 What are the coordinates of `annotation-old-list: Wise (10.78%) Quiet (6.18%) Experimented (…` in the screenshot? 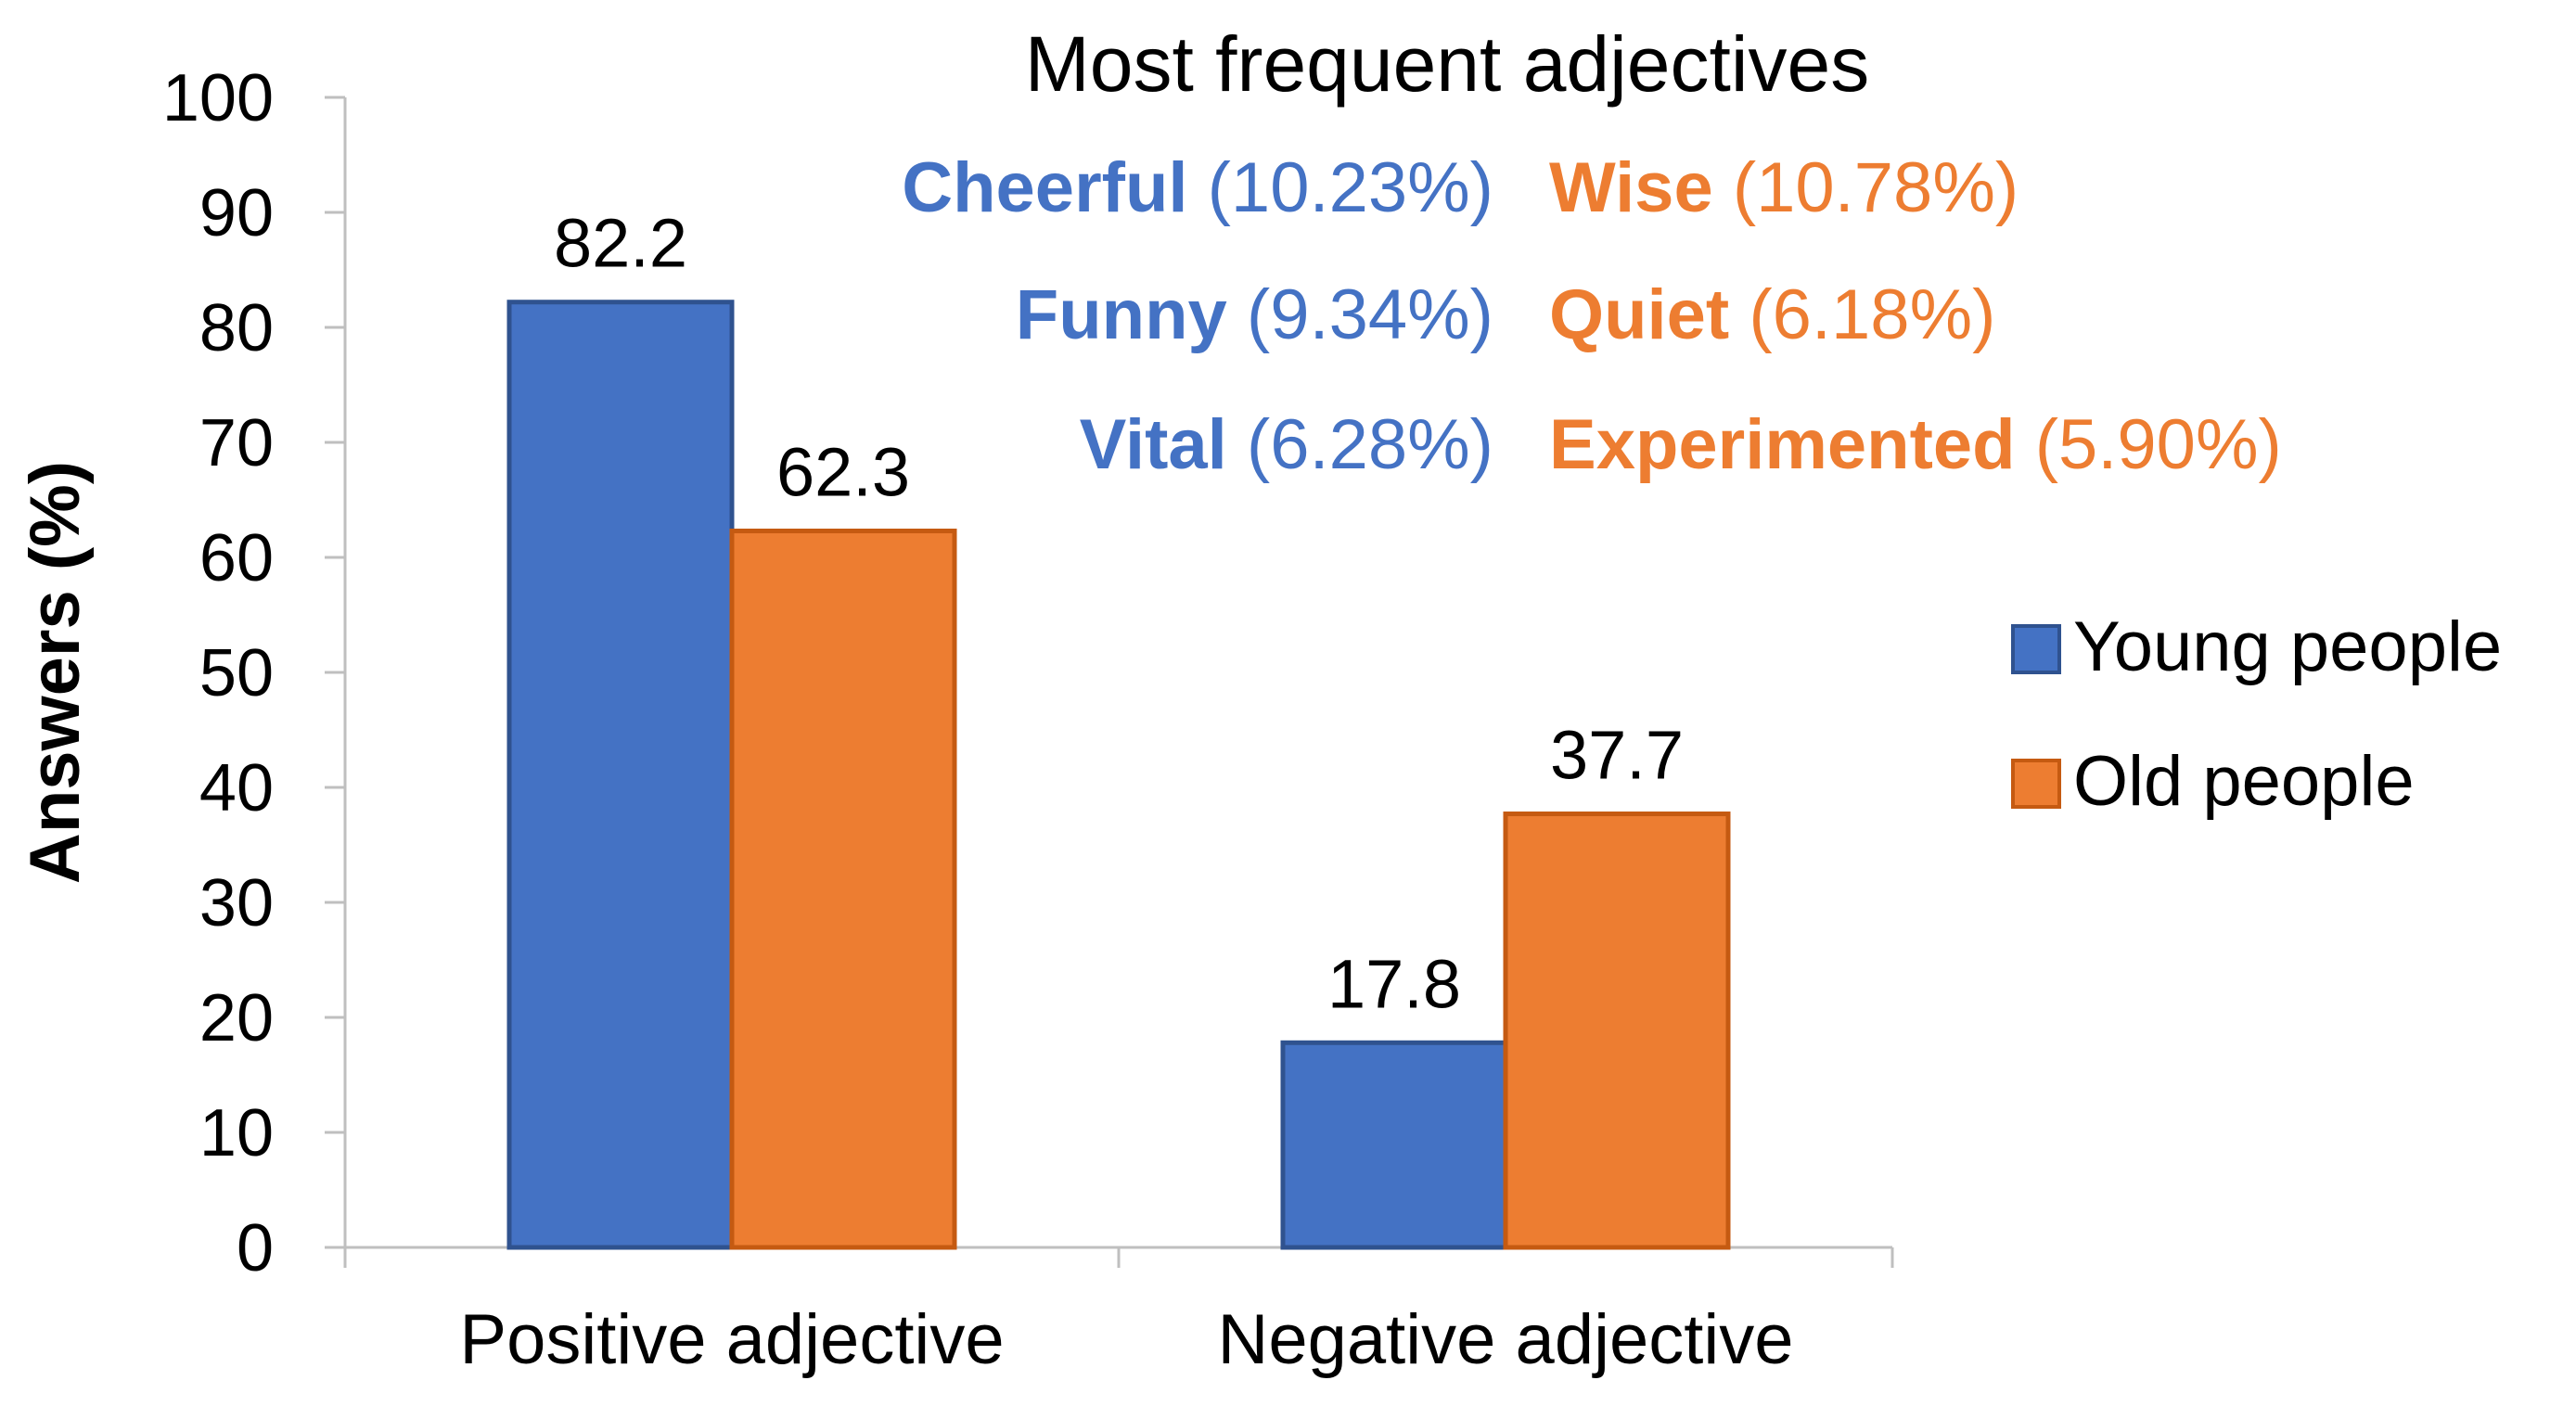 It's located at (1915, 316).